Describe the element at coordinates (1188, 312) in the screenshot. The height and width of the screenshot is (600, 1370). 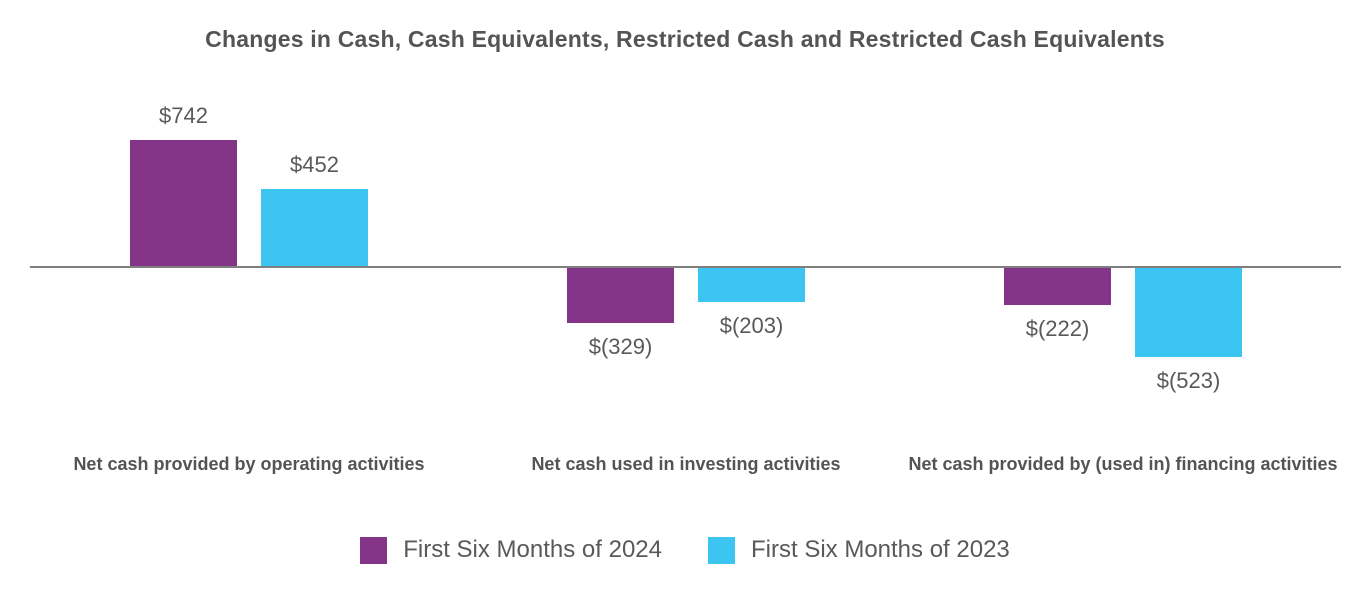
I see `bar-series1-cat2` at that location.